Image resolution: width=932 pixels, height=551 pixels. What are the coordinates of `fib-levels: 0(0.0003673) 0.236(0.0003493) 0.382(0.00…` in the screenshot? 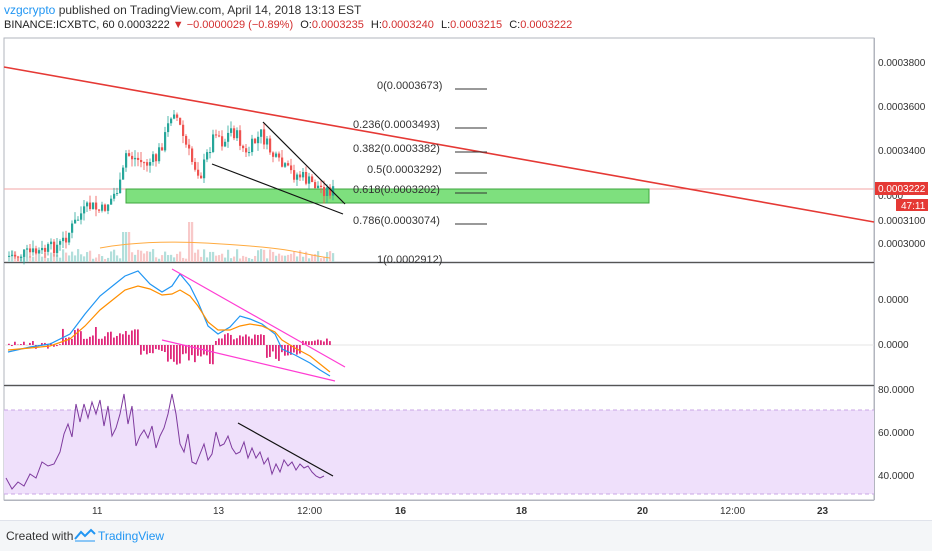 It's located at (420, 173).